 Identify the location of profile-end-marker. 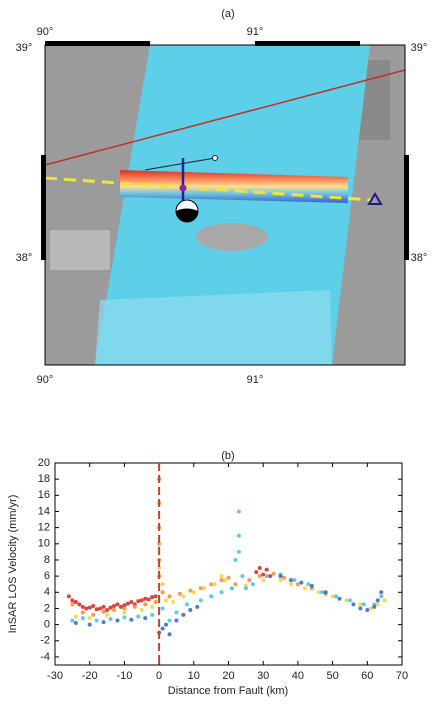
(375, 198).